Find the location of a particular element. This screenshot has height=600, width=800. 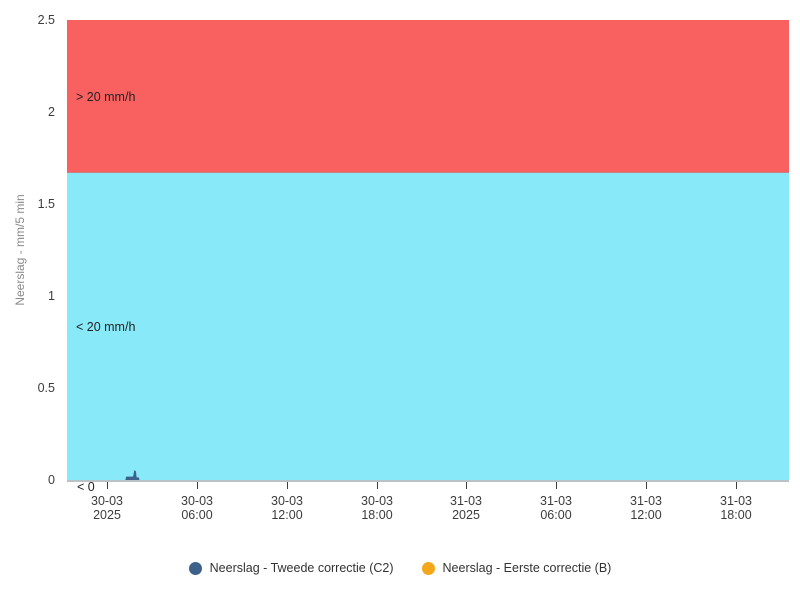

y-tick-label: 1.5 is located at coordinates (46, 204).